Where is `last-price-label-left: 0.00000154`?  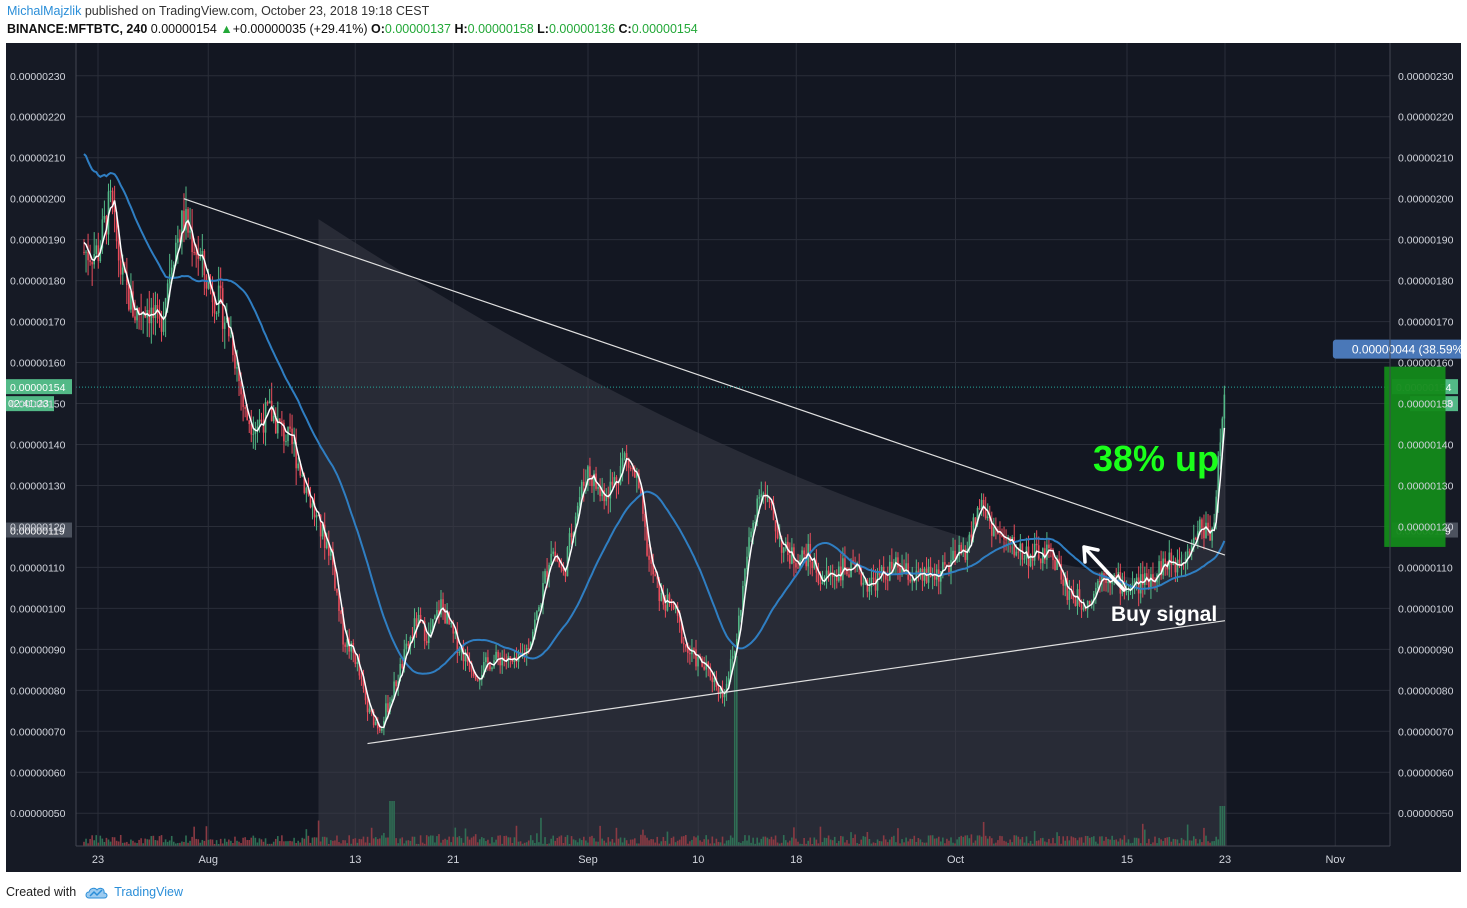
last-price-label-left: 0.00000154 is located at coordinates (38, 388).